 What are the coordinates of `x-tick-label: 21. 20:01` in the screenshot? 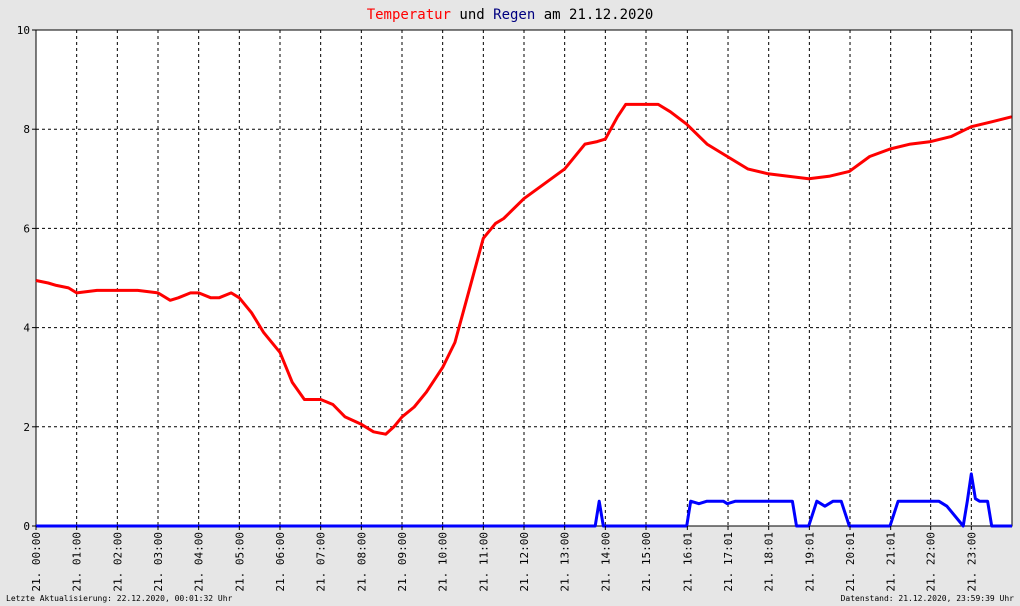 It's located at (850, 562).